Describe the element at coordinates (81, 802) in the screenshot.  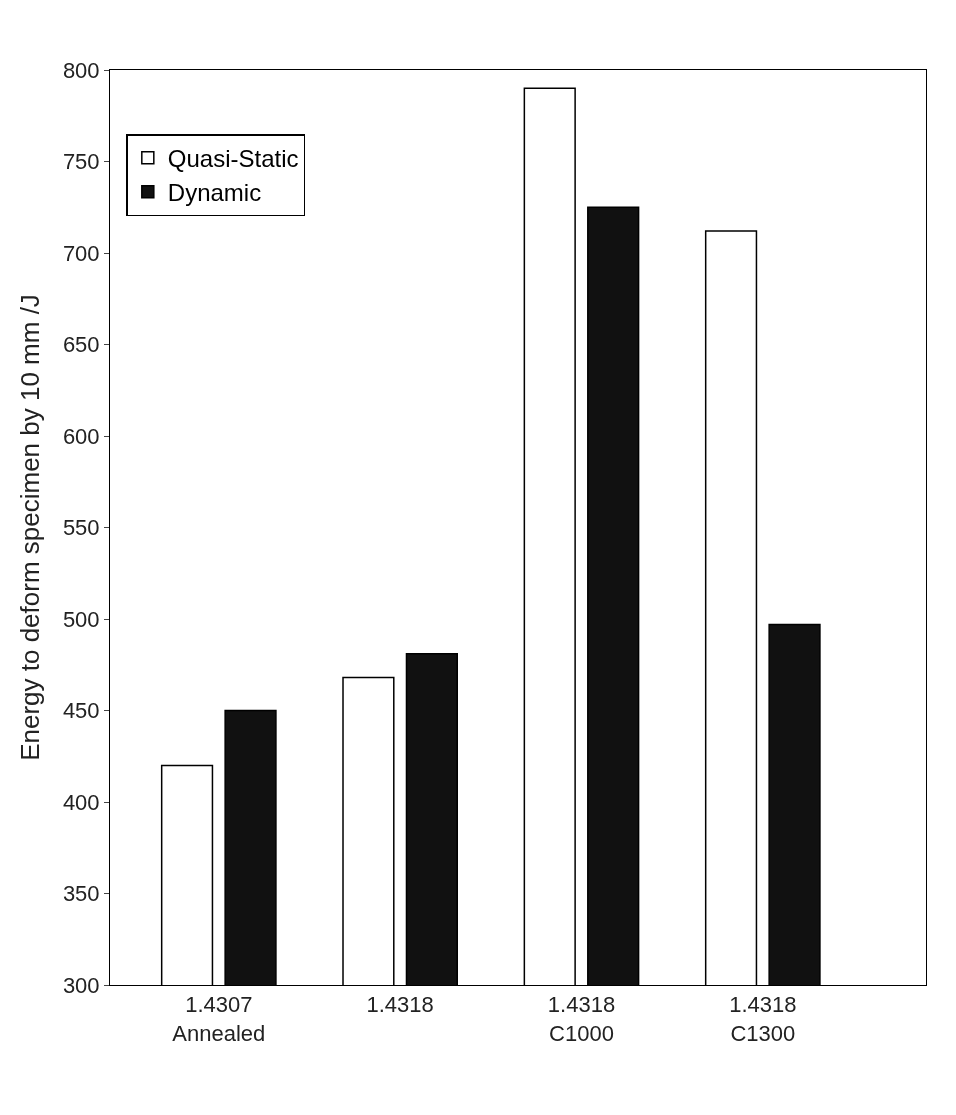
I see `y-tick-label: 400` at that location.